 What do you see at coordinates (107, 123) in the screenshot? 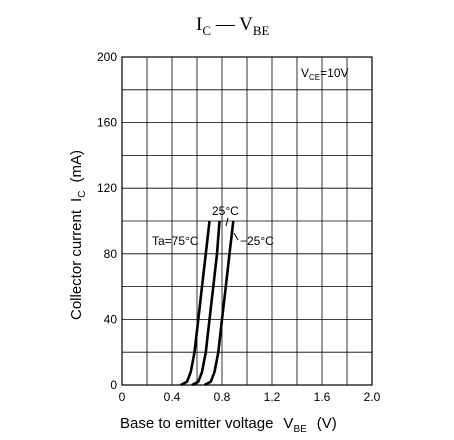
I see `y-tick-label: 160` at bounding box center [107, 123].